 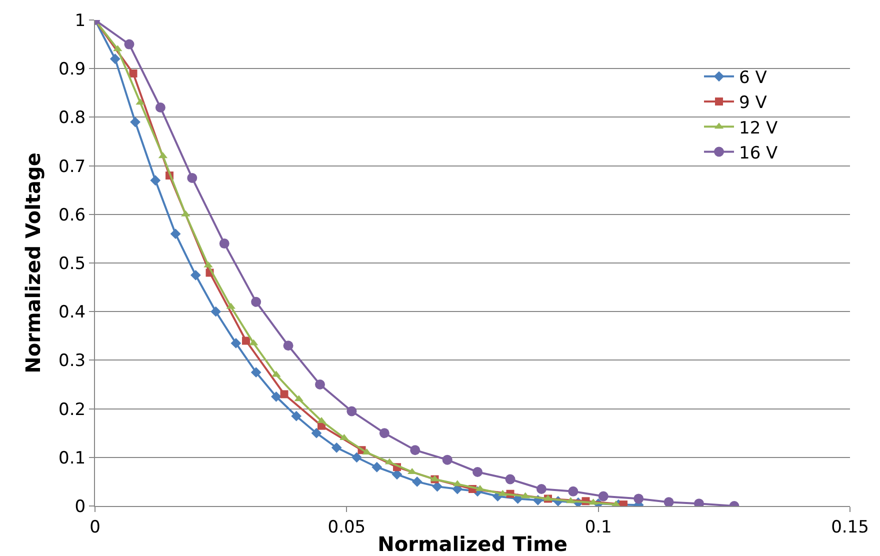 What do you see at coordinates (72, 264) in the screenshot?
I see `y-tick-label: 0.5` at bounding box center [72, 264].